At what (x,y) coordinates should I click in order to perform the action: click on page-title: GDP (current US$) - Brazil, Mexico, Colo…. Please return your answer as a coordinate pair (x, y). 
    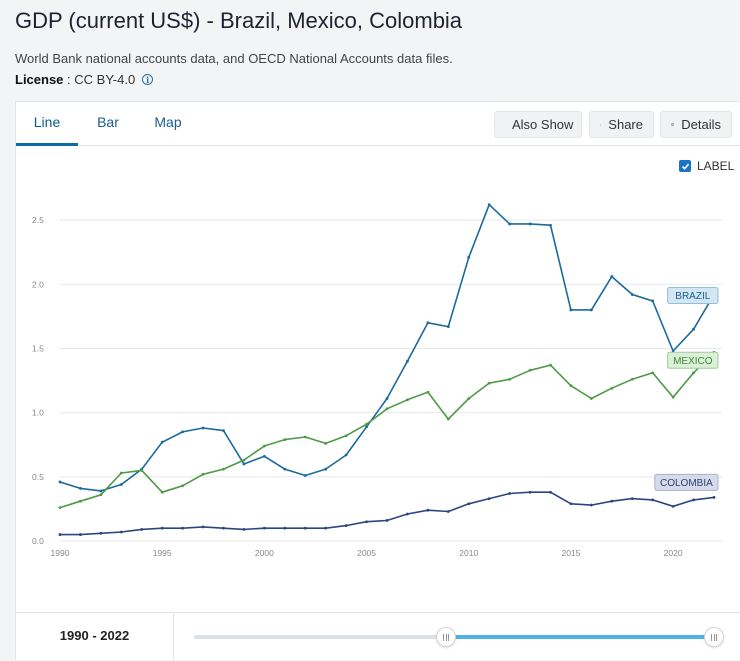
    Looking at the image, I should click on (238, 21).